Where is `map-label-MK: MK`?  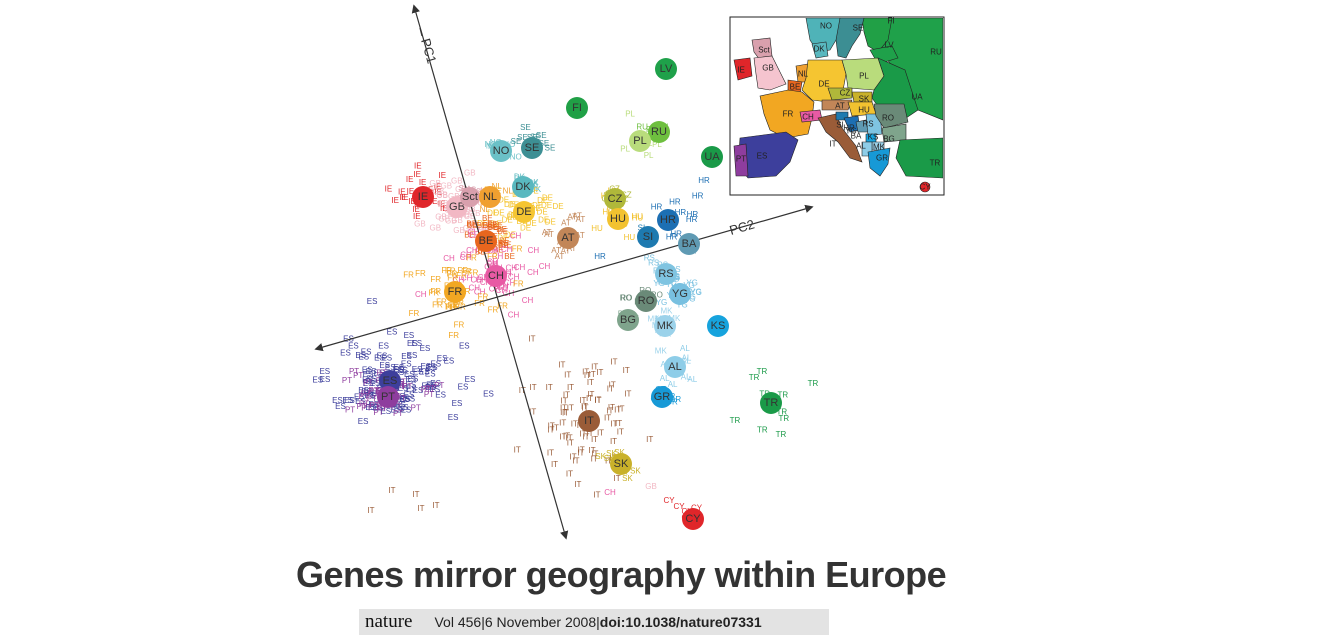
map-label-MK: MK is located at coordinates (879, 147).